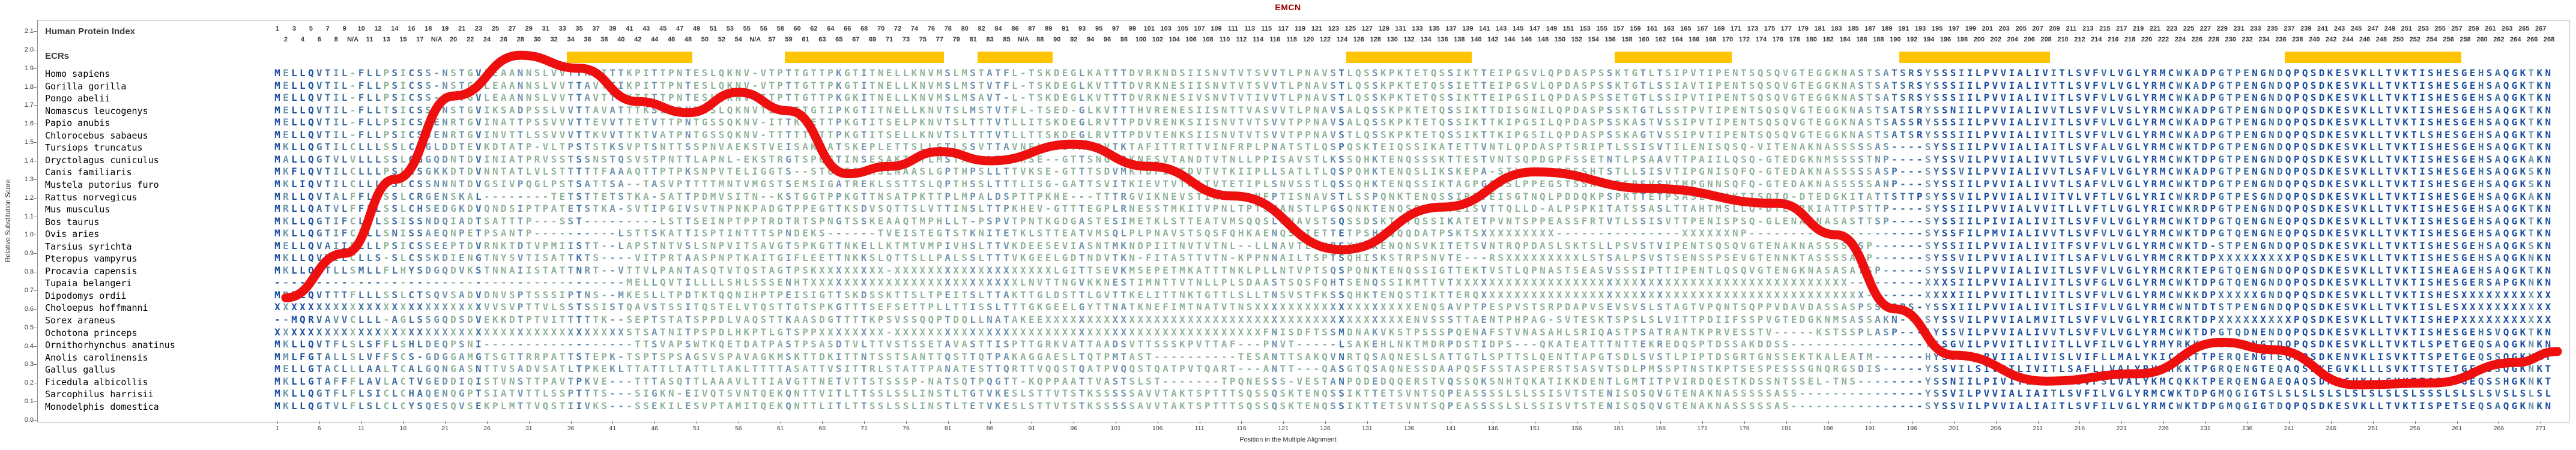 The height and width of the screenshot is (450, 2576). What do you see at coordinates (889, 40) in the screenshot?
I see `ruler-number: 71` at bounding box center [889, 40].